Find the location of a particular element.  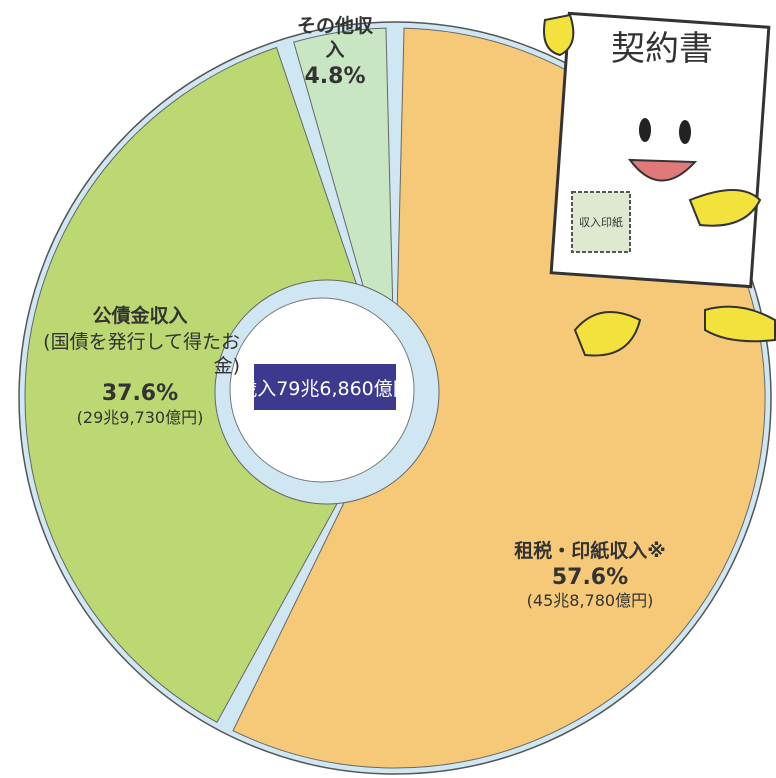

slice-value-label: 57.6% is located at coordinates (590, 577).